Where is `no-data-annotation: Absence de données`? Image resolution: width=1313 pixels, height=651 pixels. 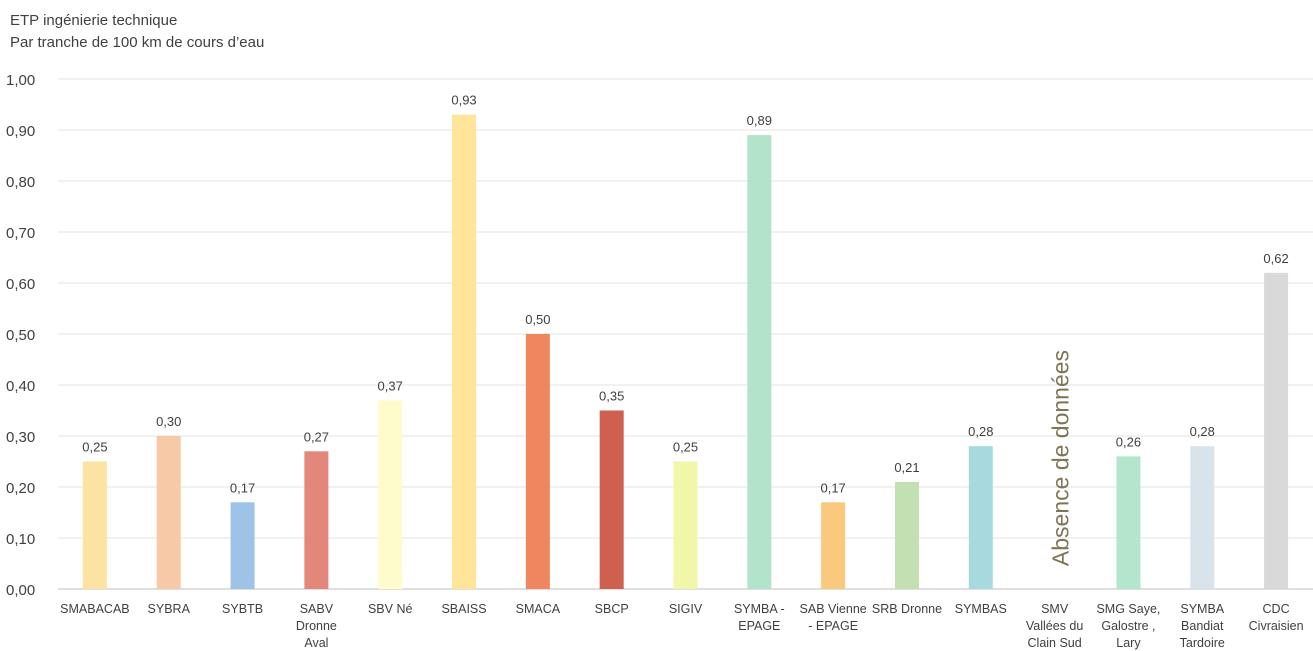
no-data-annotation: Absence de données is located at coordinates (1061, 458).